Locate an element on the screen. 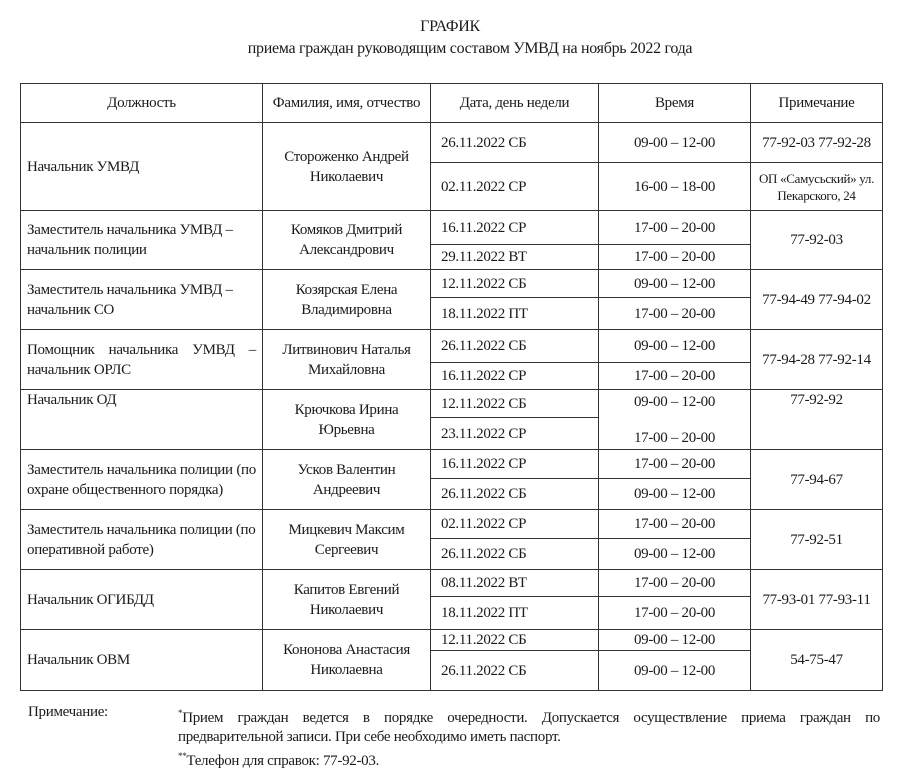 This screenshot has height=780, width=900. name-cell: Мицкевич Максим Сергеевич is located at coordinates (346, 539).